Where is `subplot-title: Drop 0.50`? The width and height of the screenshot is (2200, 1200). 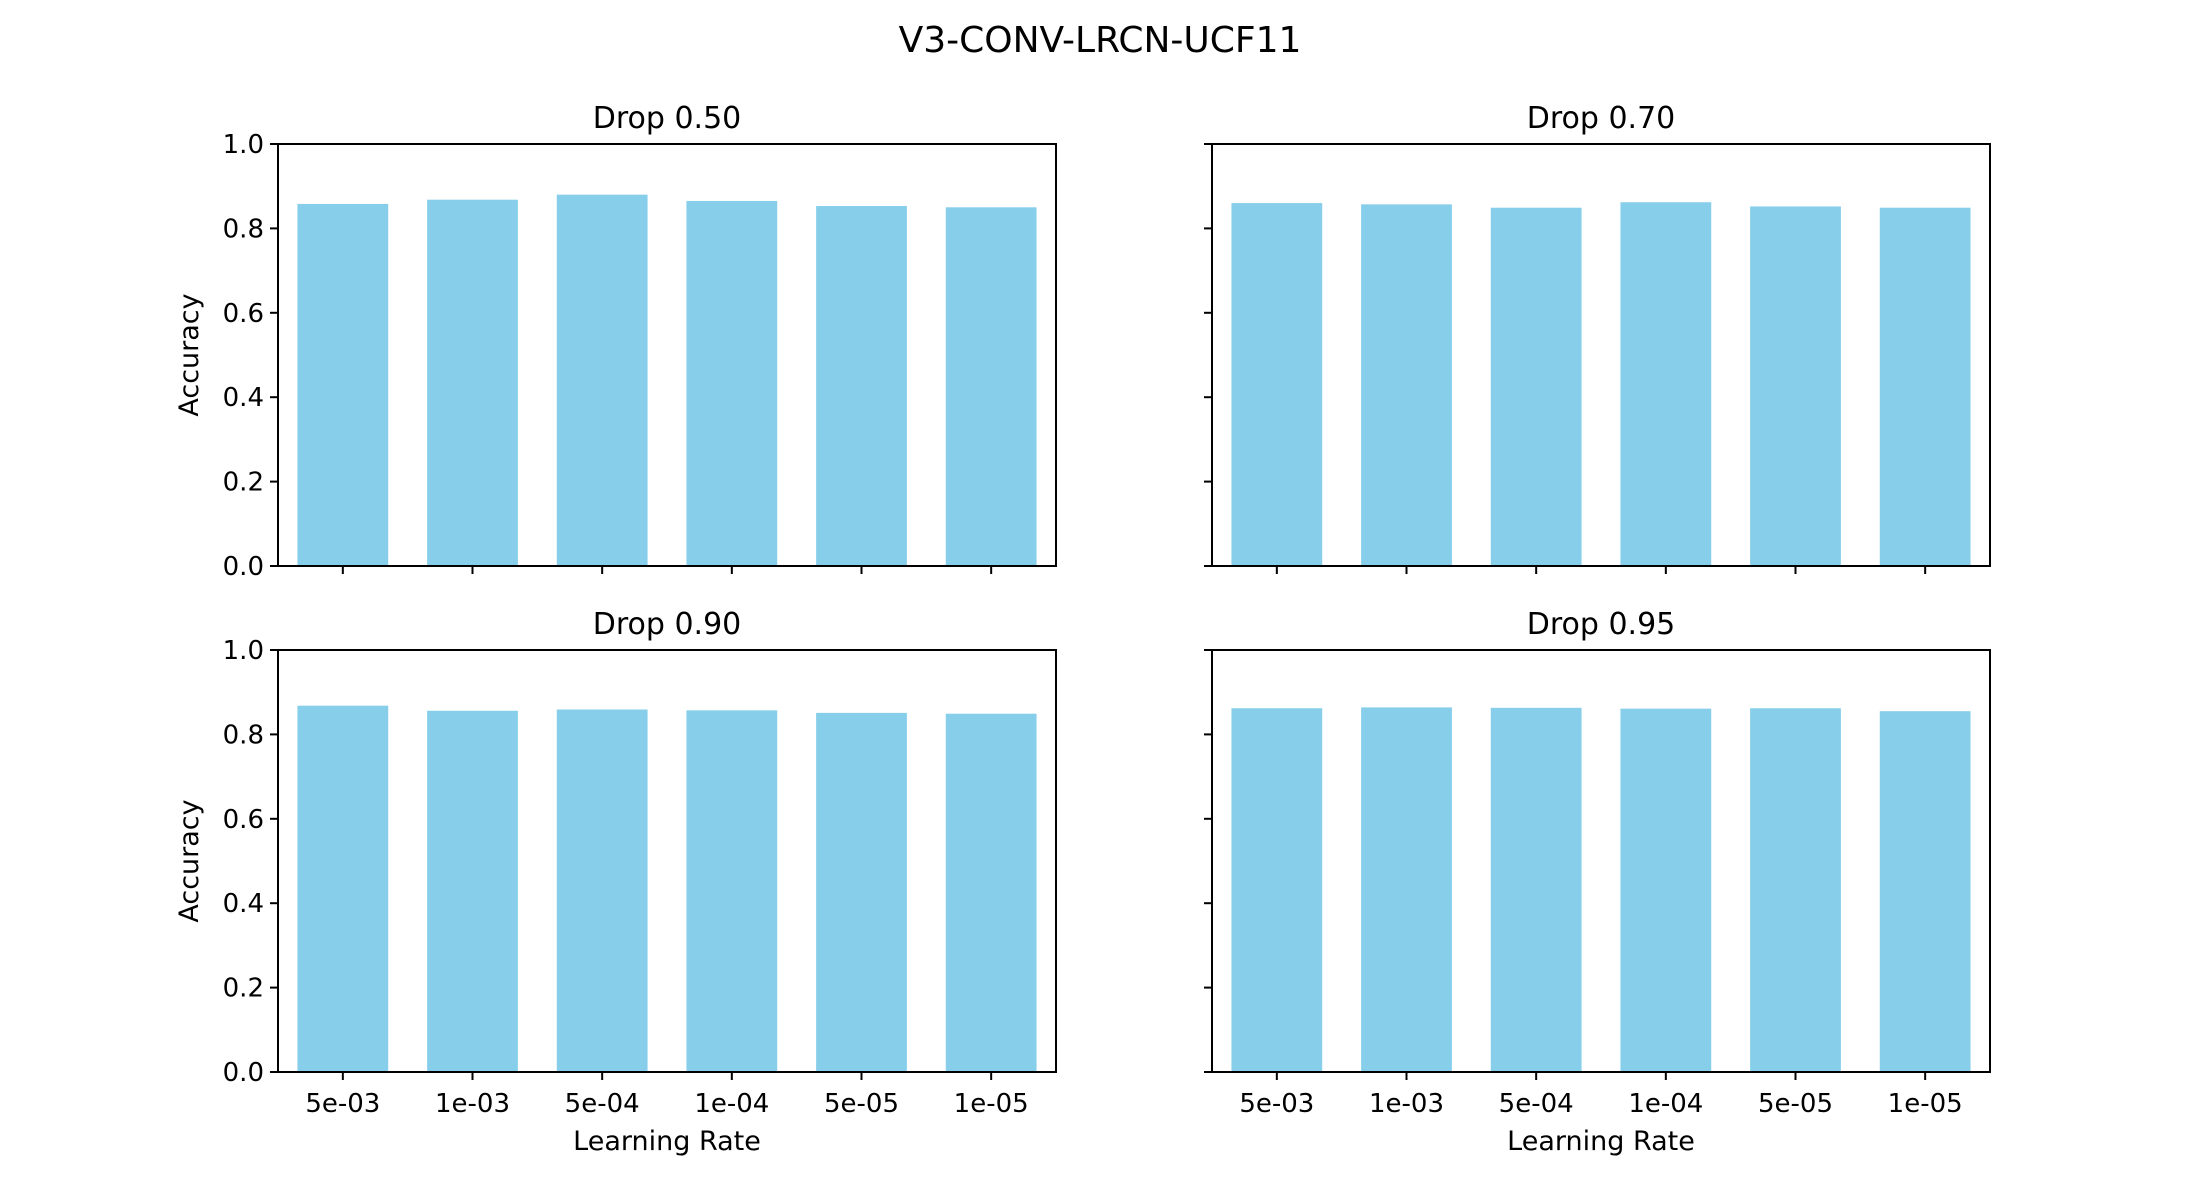 subplot-title: Drop 0.50 is located at coordinates (667, 118).